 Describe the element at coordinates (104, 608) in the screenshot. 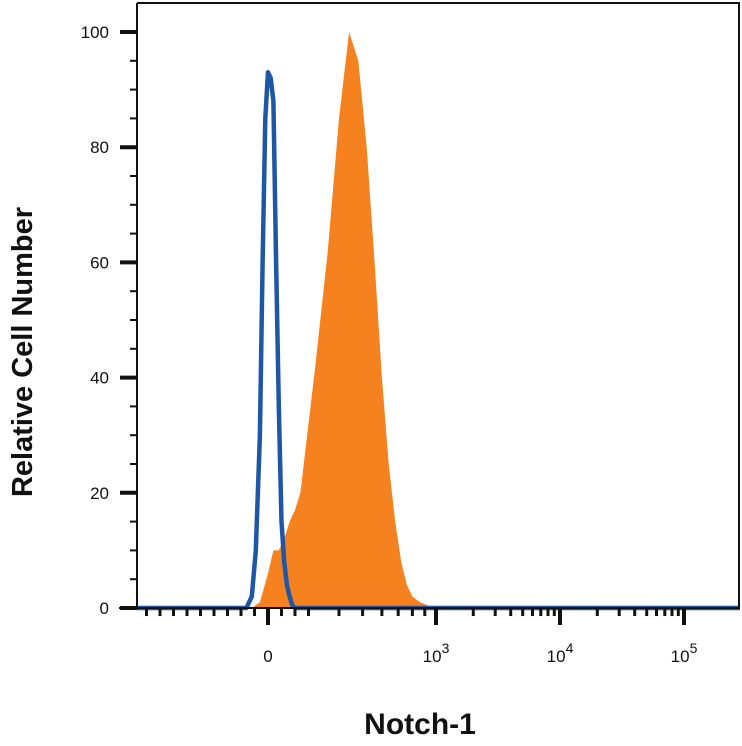

I see `y-tick-label: 0` at that location.